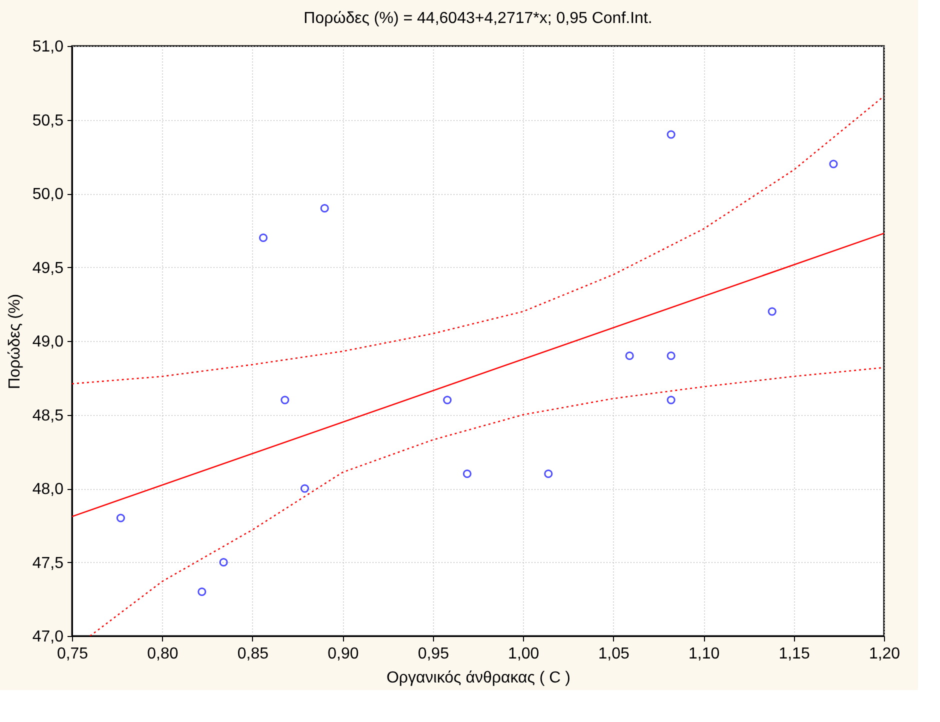  I want to click on y-axis-title: Πορώδες (%), so click(15, 342).